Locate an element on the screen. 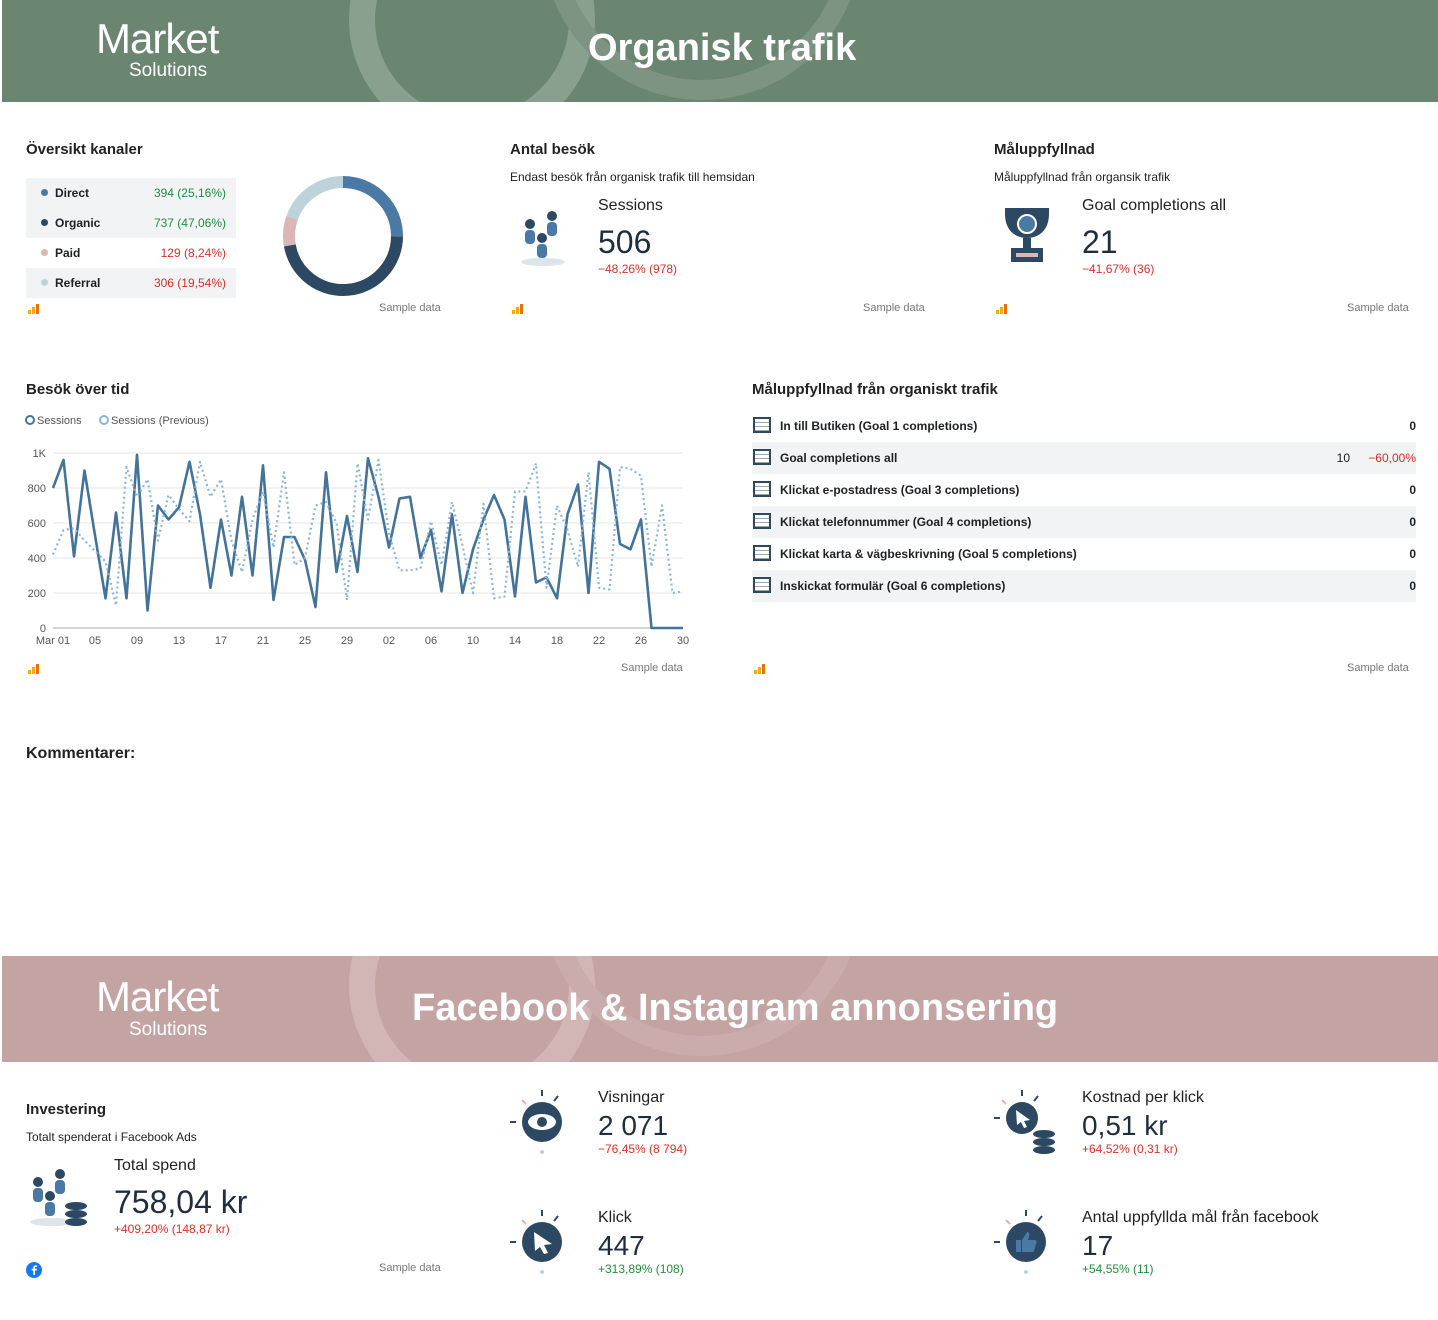  header-band: Market Solutions Organisk trafik is located at coordinates (720, 51).